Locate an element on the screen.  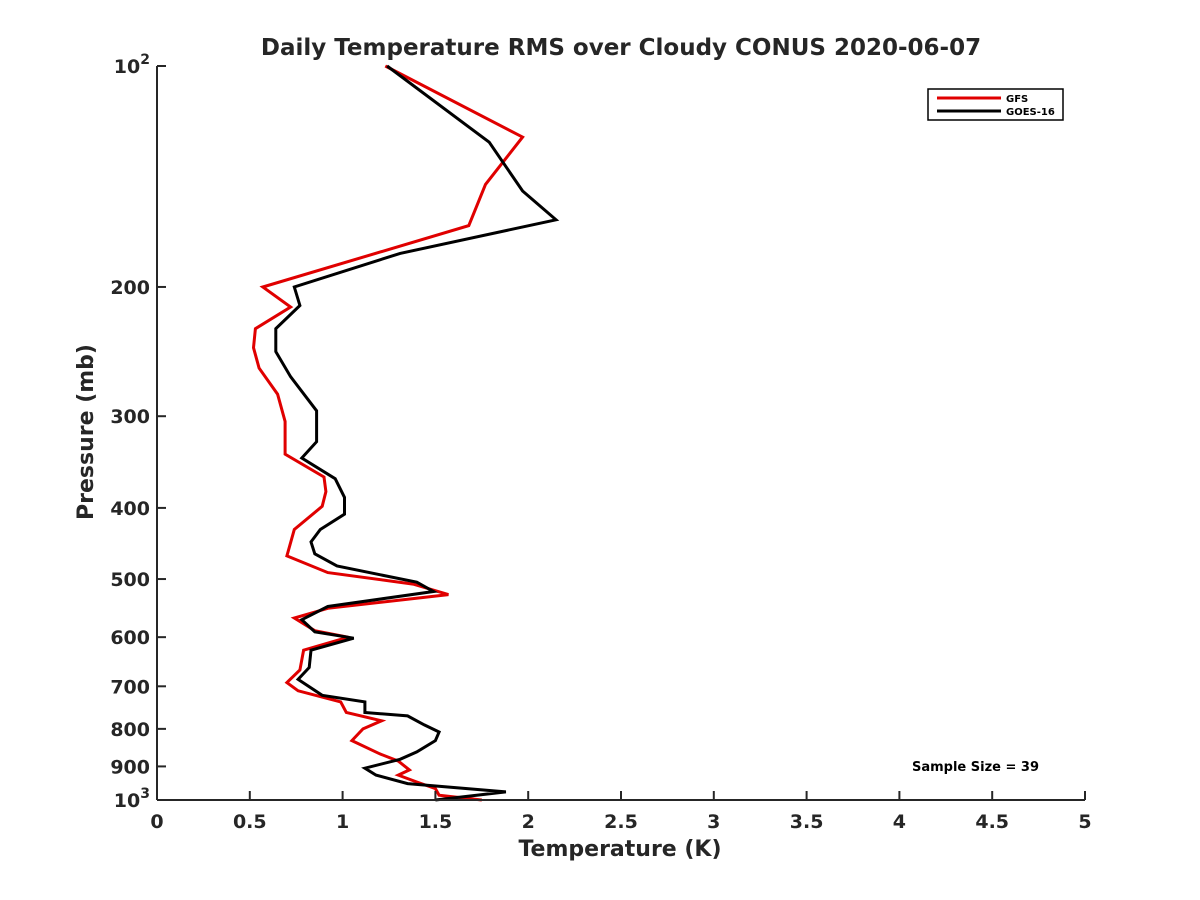
x-axis-label: Temperature (K) is located at coordinates (619, 849).